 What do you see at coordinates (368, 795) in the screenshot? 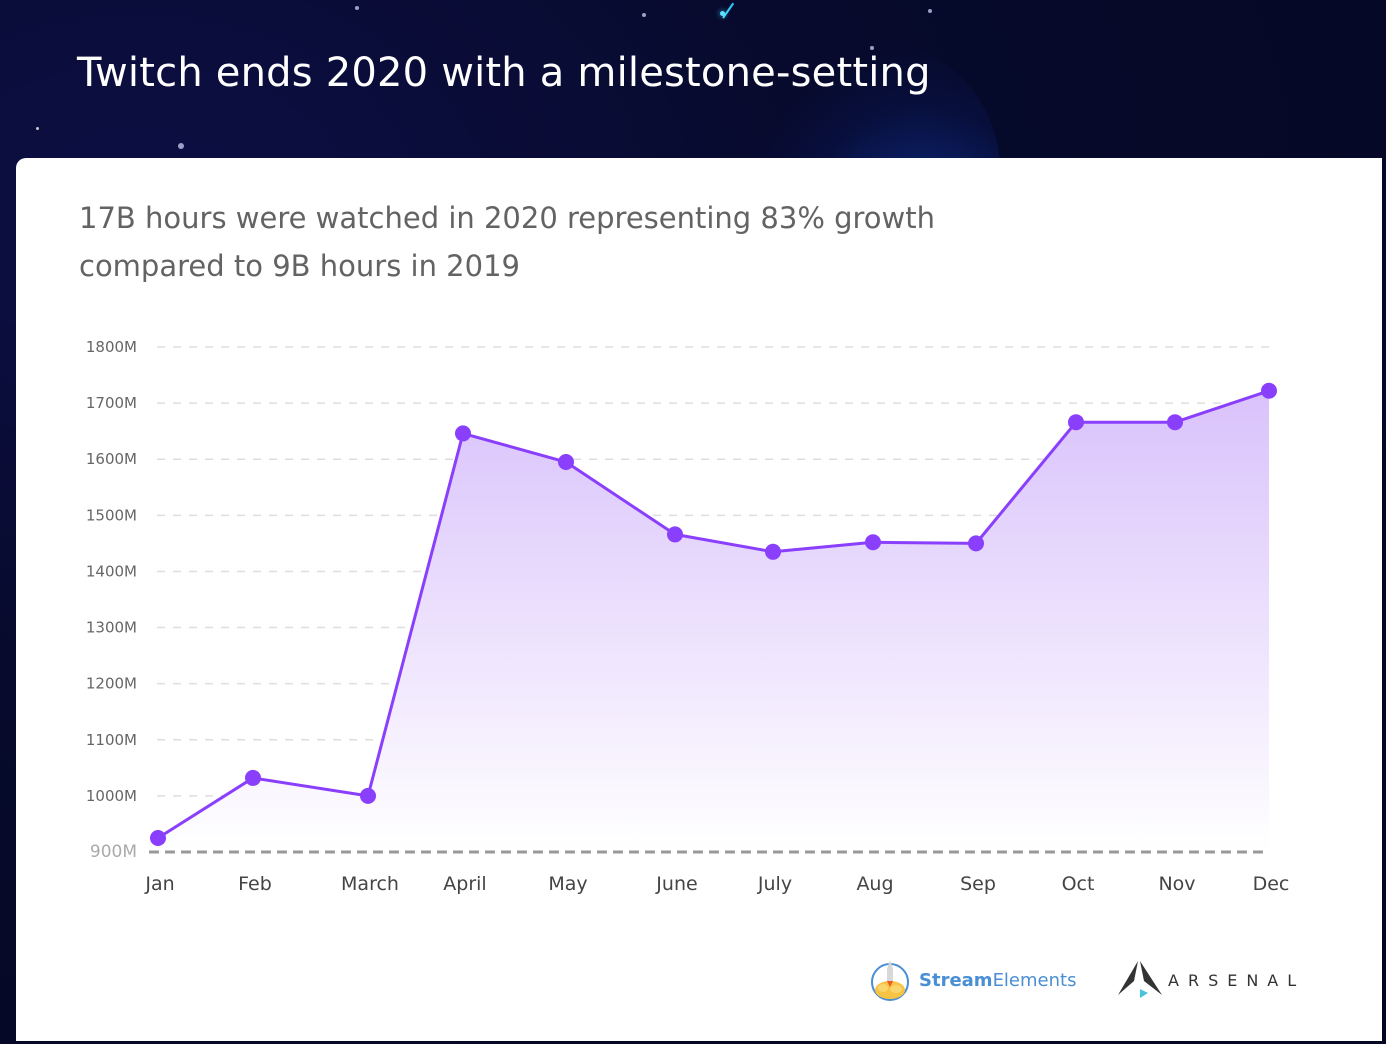
I see `data-point-march` at bounding box center [368, 795].